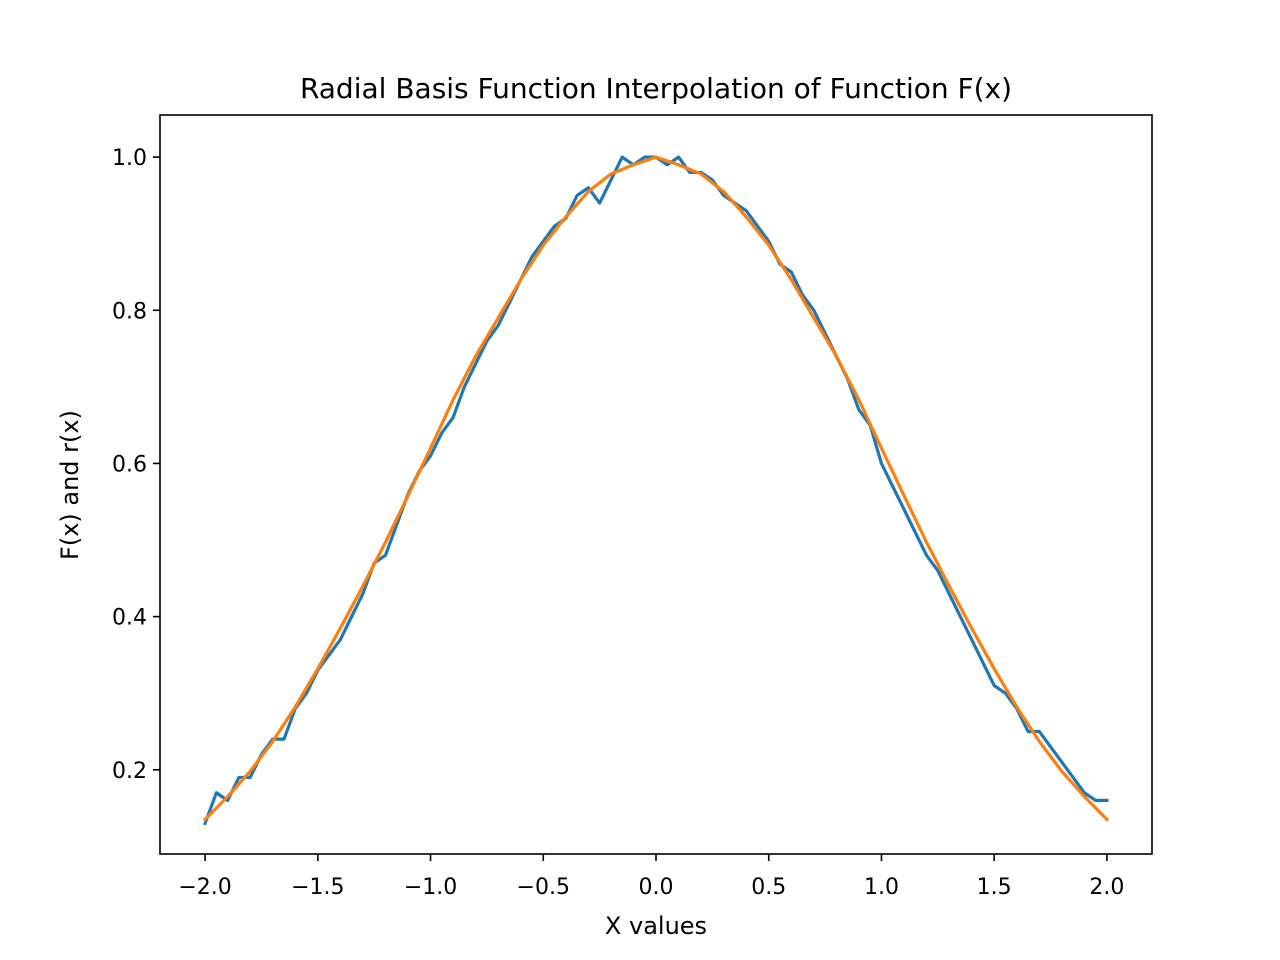 Image resolution: width=1280 pixels, height=960 pixels. What do you see at coordinates (543, 887) in the screenshot?
I see `x-tick-label: −0.5` at bounding box center [543, 887].